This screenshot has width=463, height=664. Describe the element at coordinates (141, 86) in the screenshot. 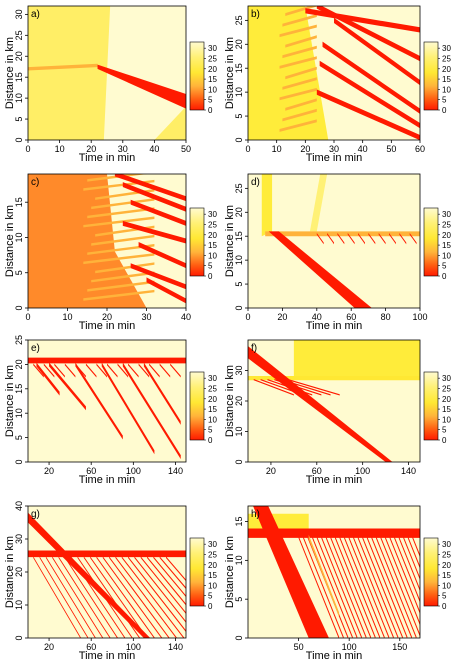

I see `jam-front` at that location.